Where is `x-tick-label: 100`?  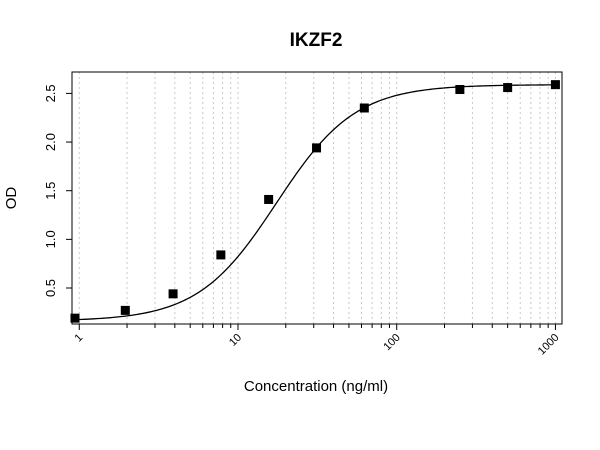
x-tick-label: 100 is located at coordinates (391, 342).